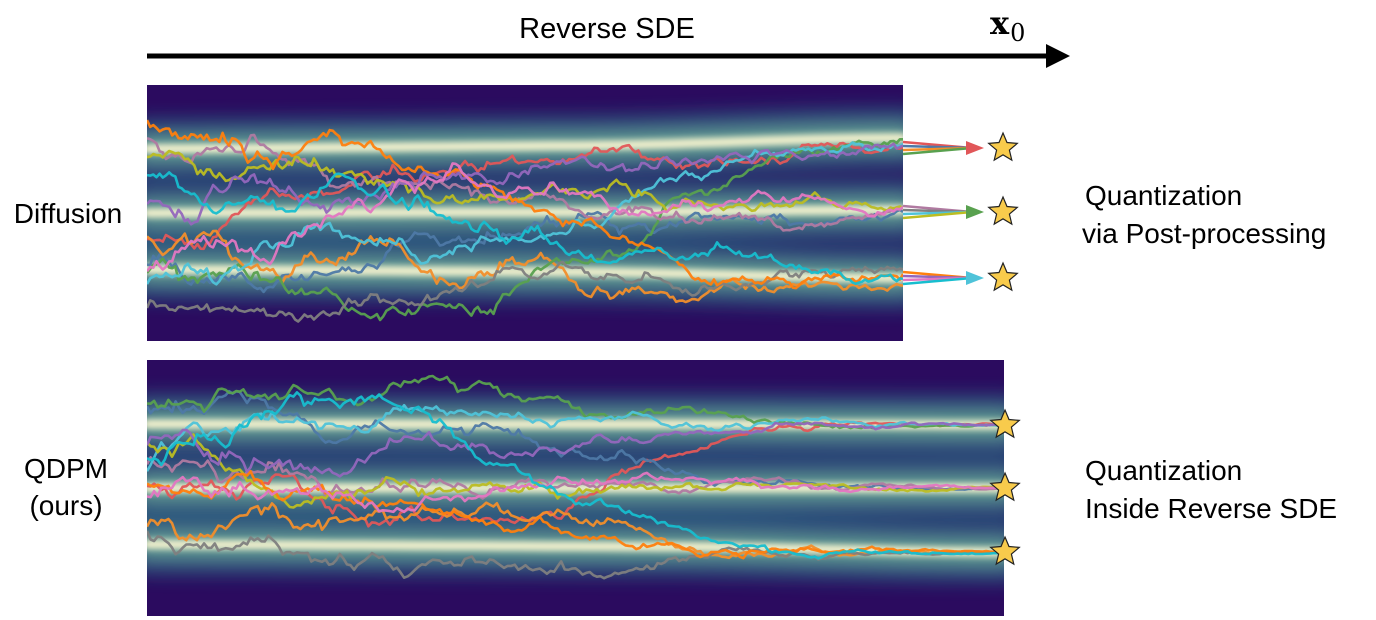 Image resolution: width=1376 pixels, height=620 pixels. Describe the element at coordinates (607, 29) in the screenshot. I see `reverse-sde-label: Reverse SDE` at that location.